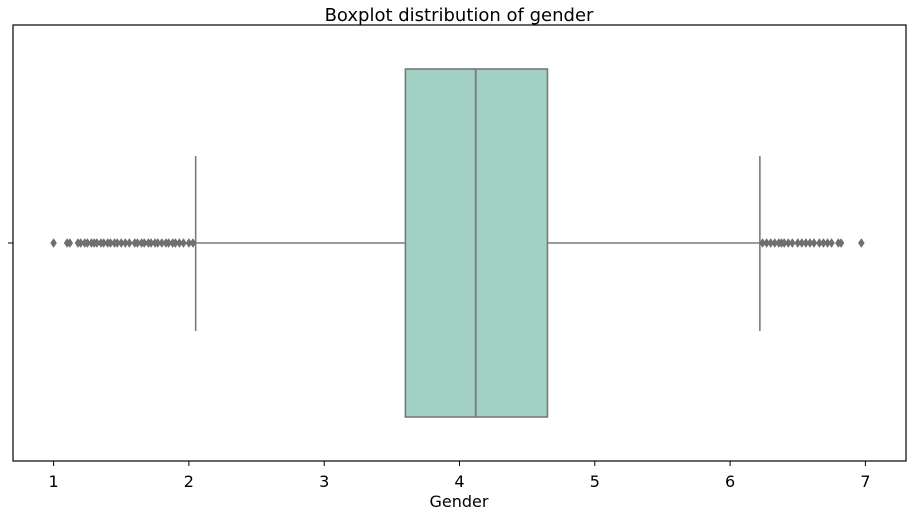 Image resolution: width=913 pixels, height=515 pixels. I want to click on box-group, so click(476, 243).